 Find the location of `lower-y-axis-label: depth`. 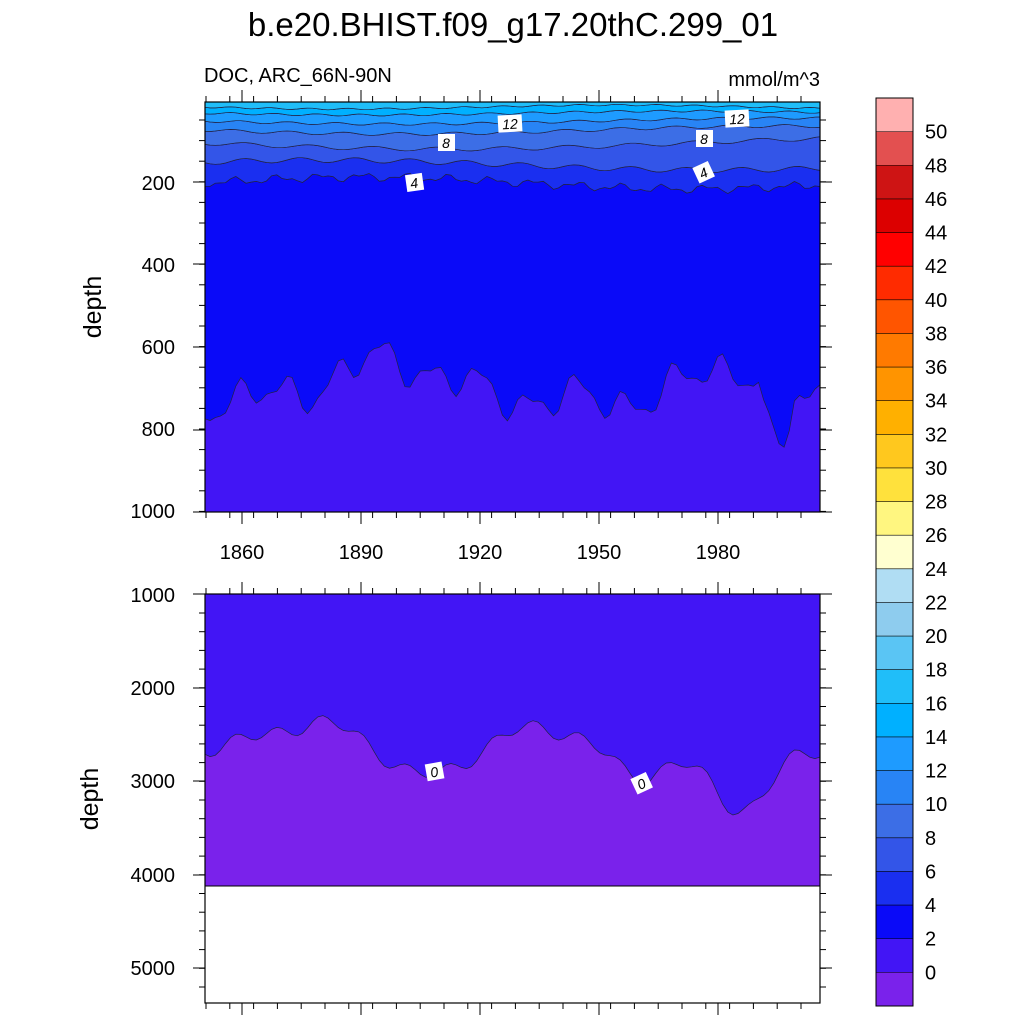

lower-y-axis-label: depth is located at coordinates (90, 799).